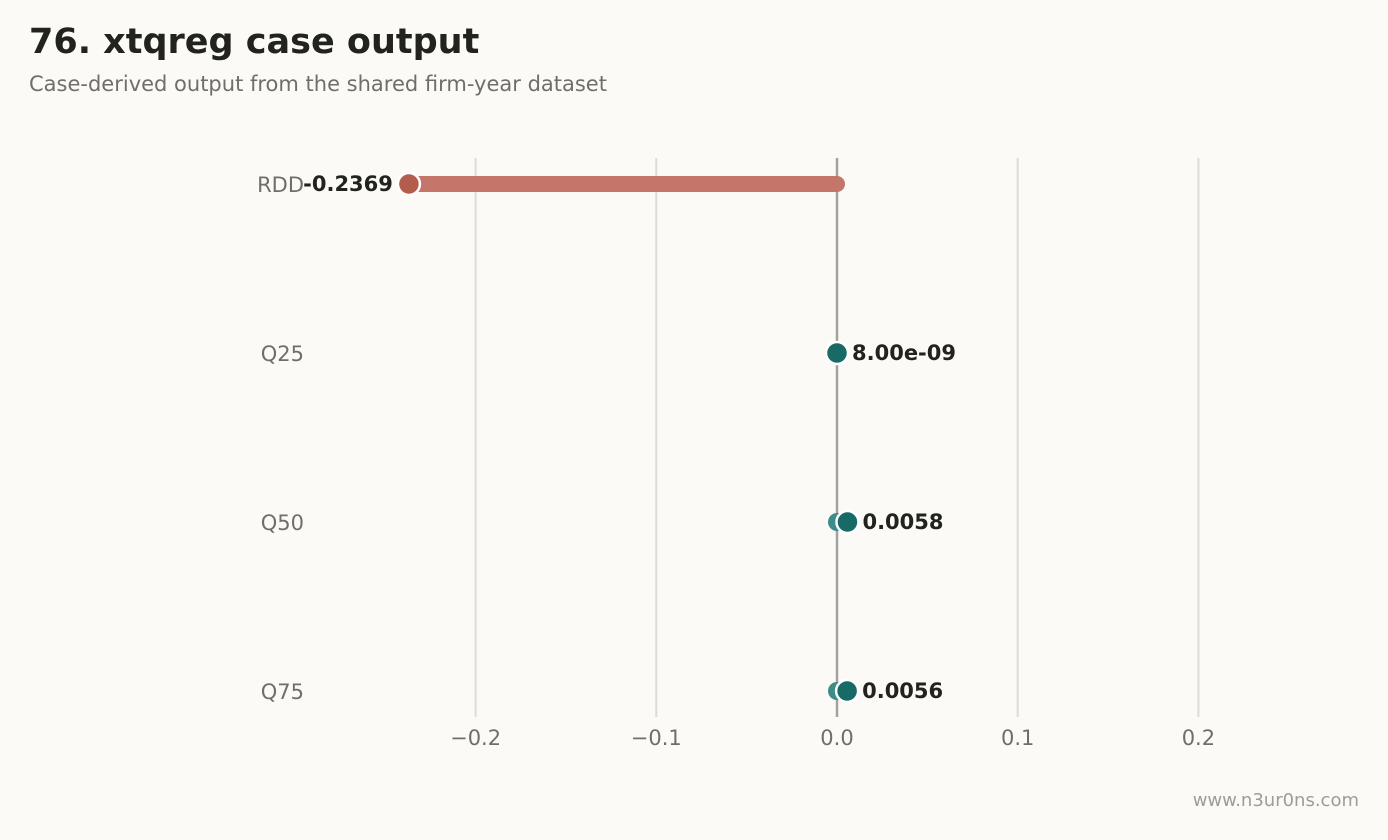 This screenshot has height=840, width=1388. What do you see at coordinates (902, 522) in the screenshot?
I see `value-label: 0.0058` at bounding box center [902, 522].